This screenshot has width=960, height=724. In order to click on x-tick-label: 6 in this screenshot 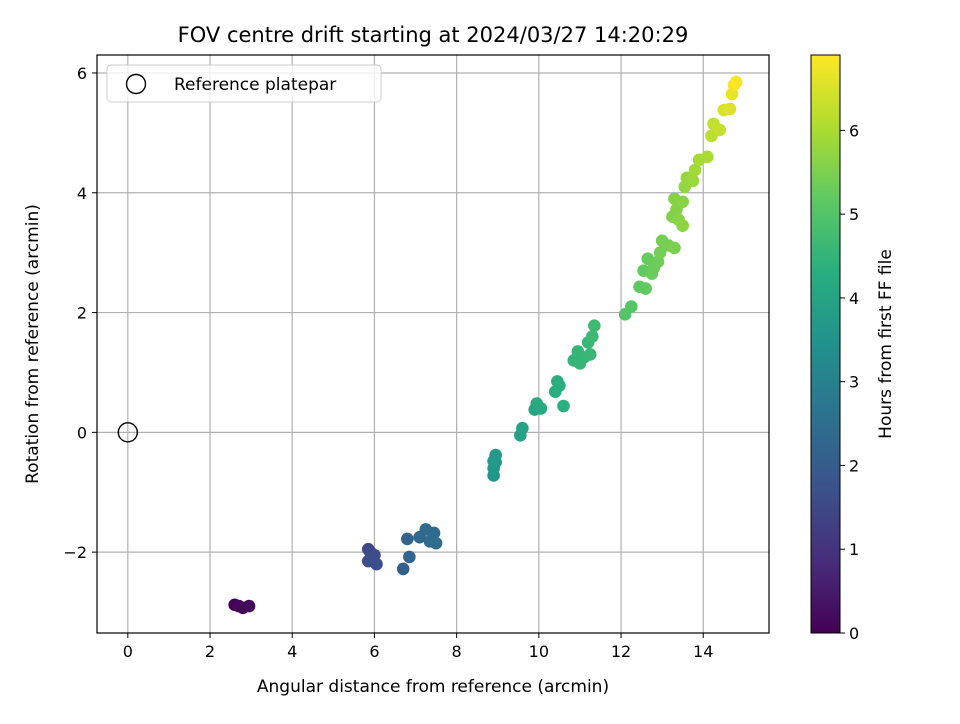, I will do `click(374, 651)`.